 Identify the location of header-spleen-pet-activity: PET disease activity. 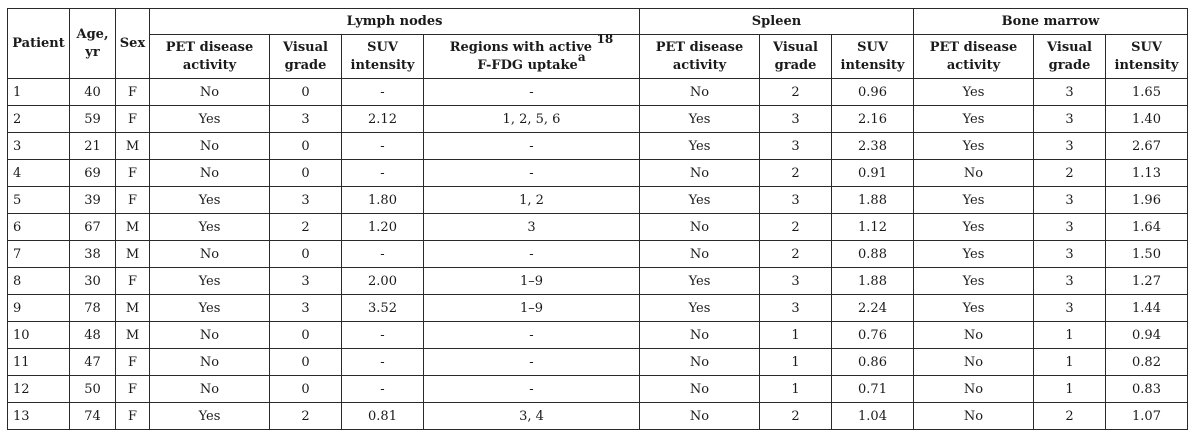
(699, 56).